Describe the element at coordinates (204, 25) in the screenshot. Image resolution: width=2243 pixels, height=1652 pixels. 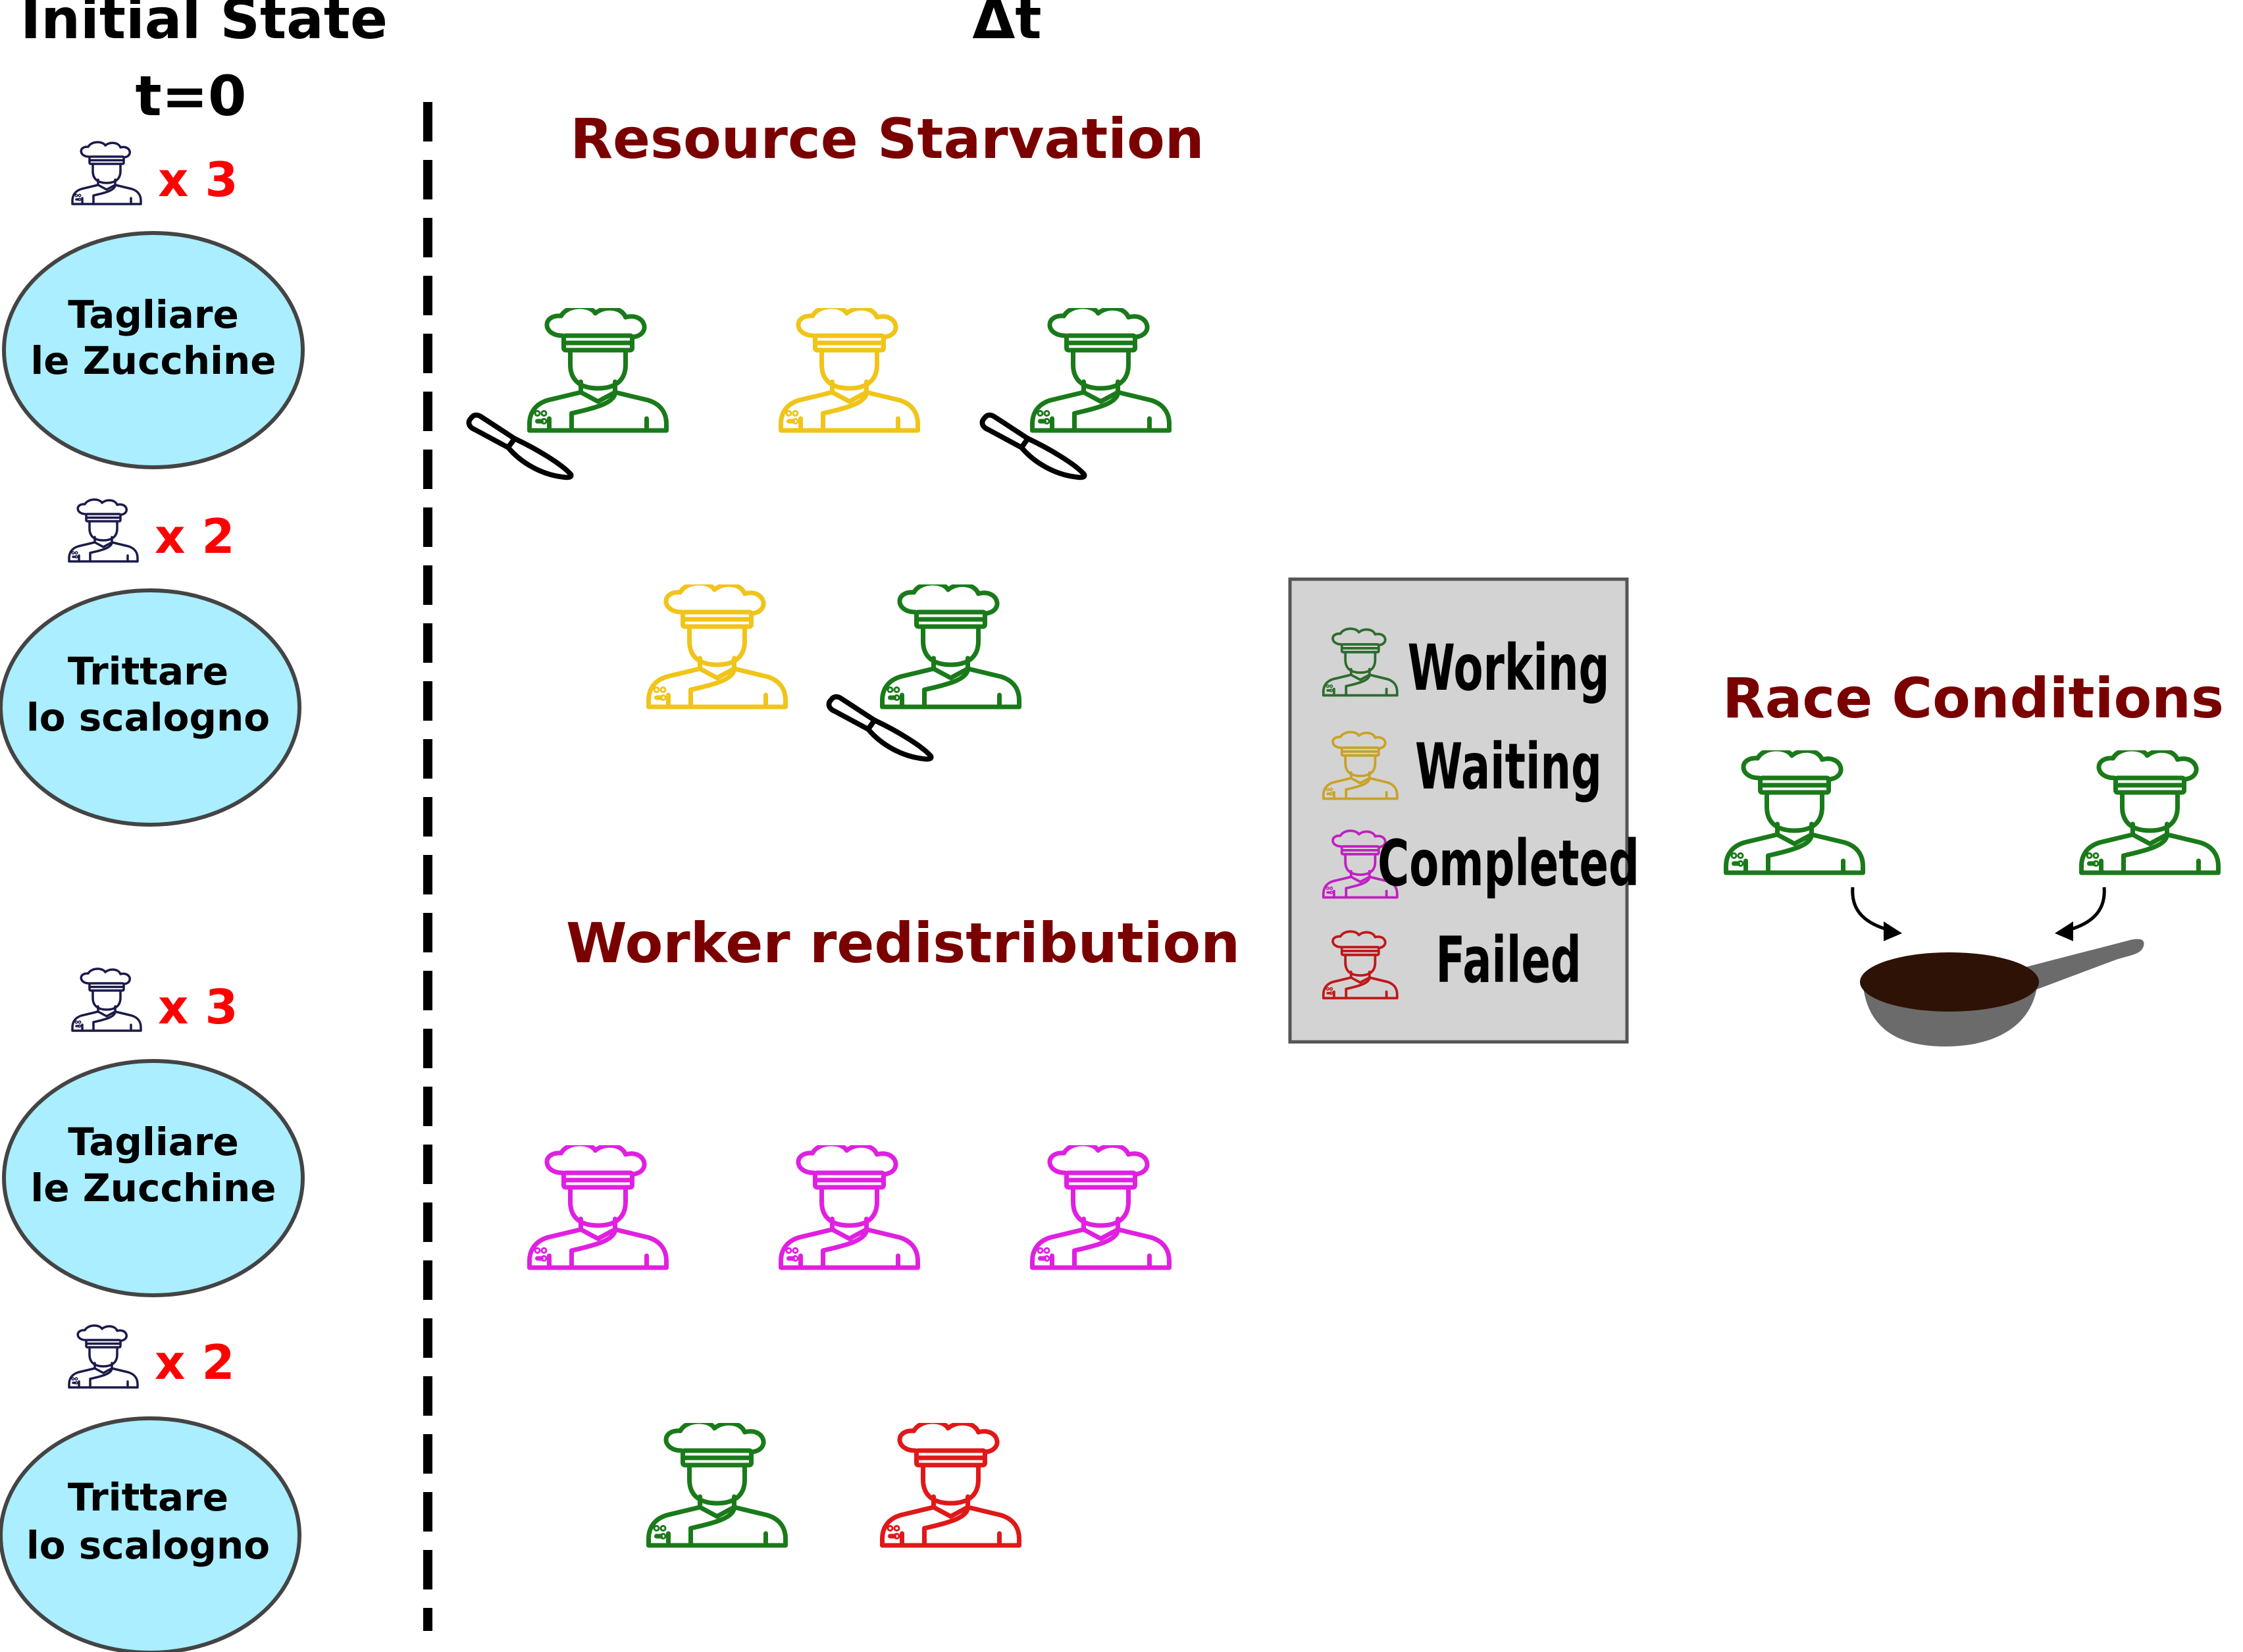
I see `initial-state-title: Initial State` at that location.